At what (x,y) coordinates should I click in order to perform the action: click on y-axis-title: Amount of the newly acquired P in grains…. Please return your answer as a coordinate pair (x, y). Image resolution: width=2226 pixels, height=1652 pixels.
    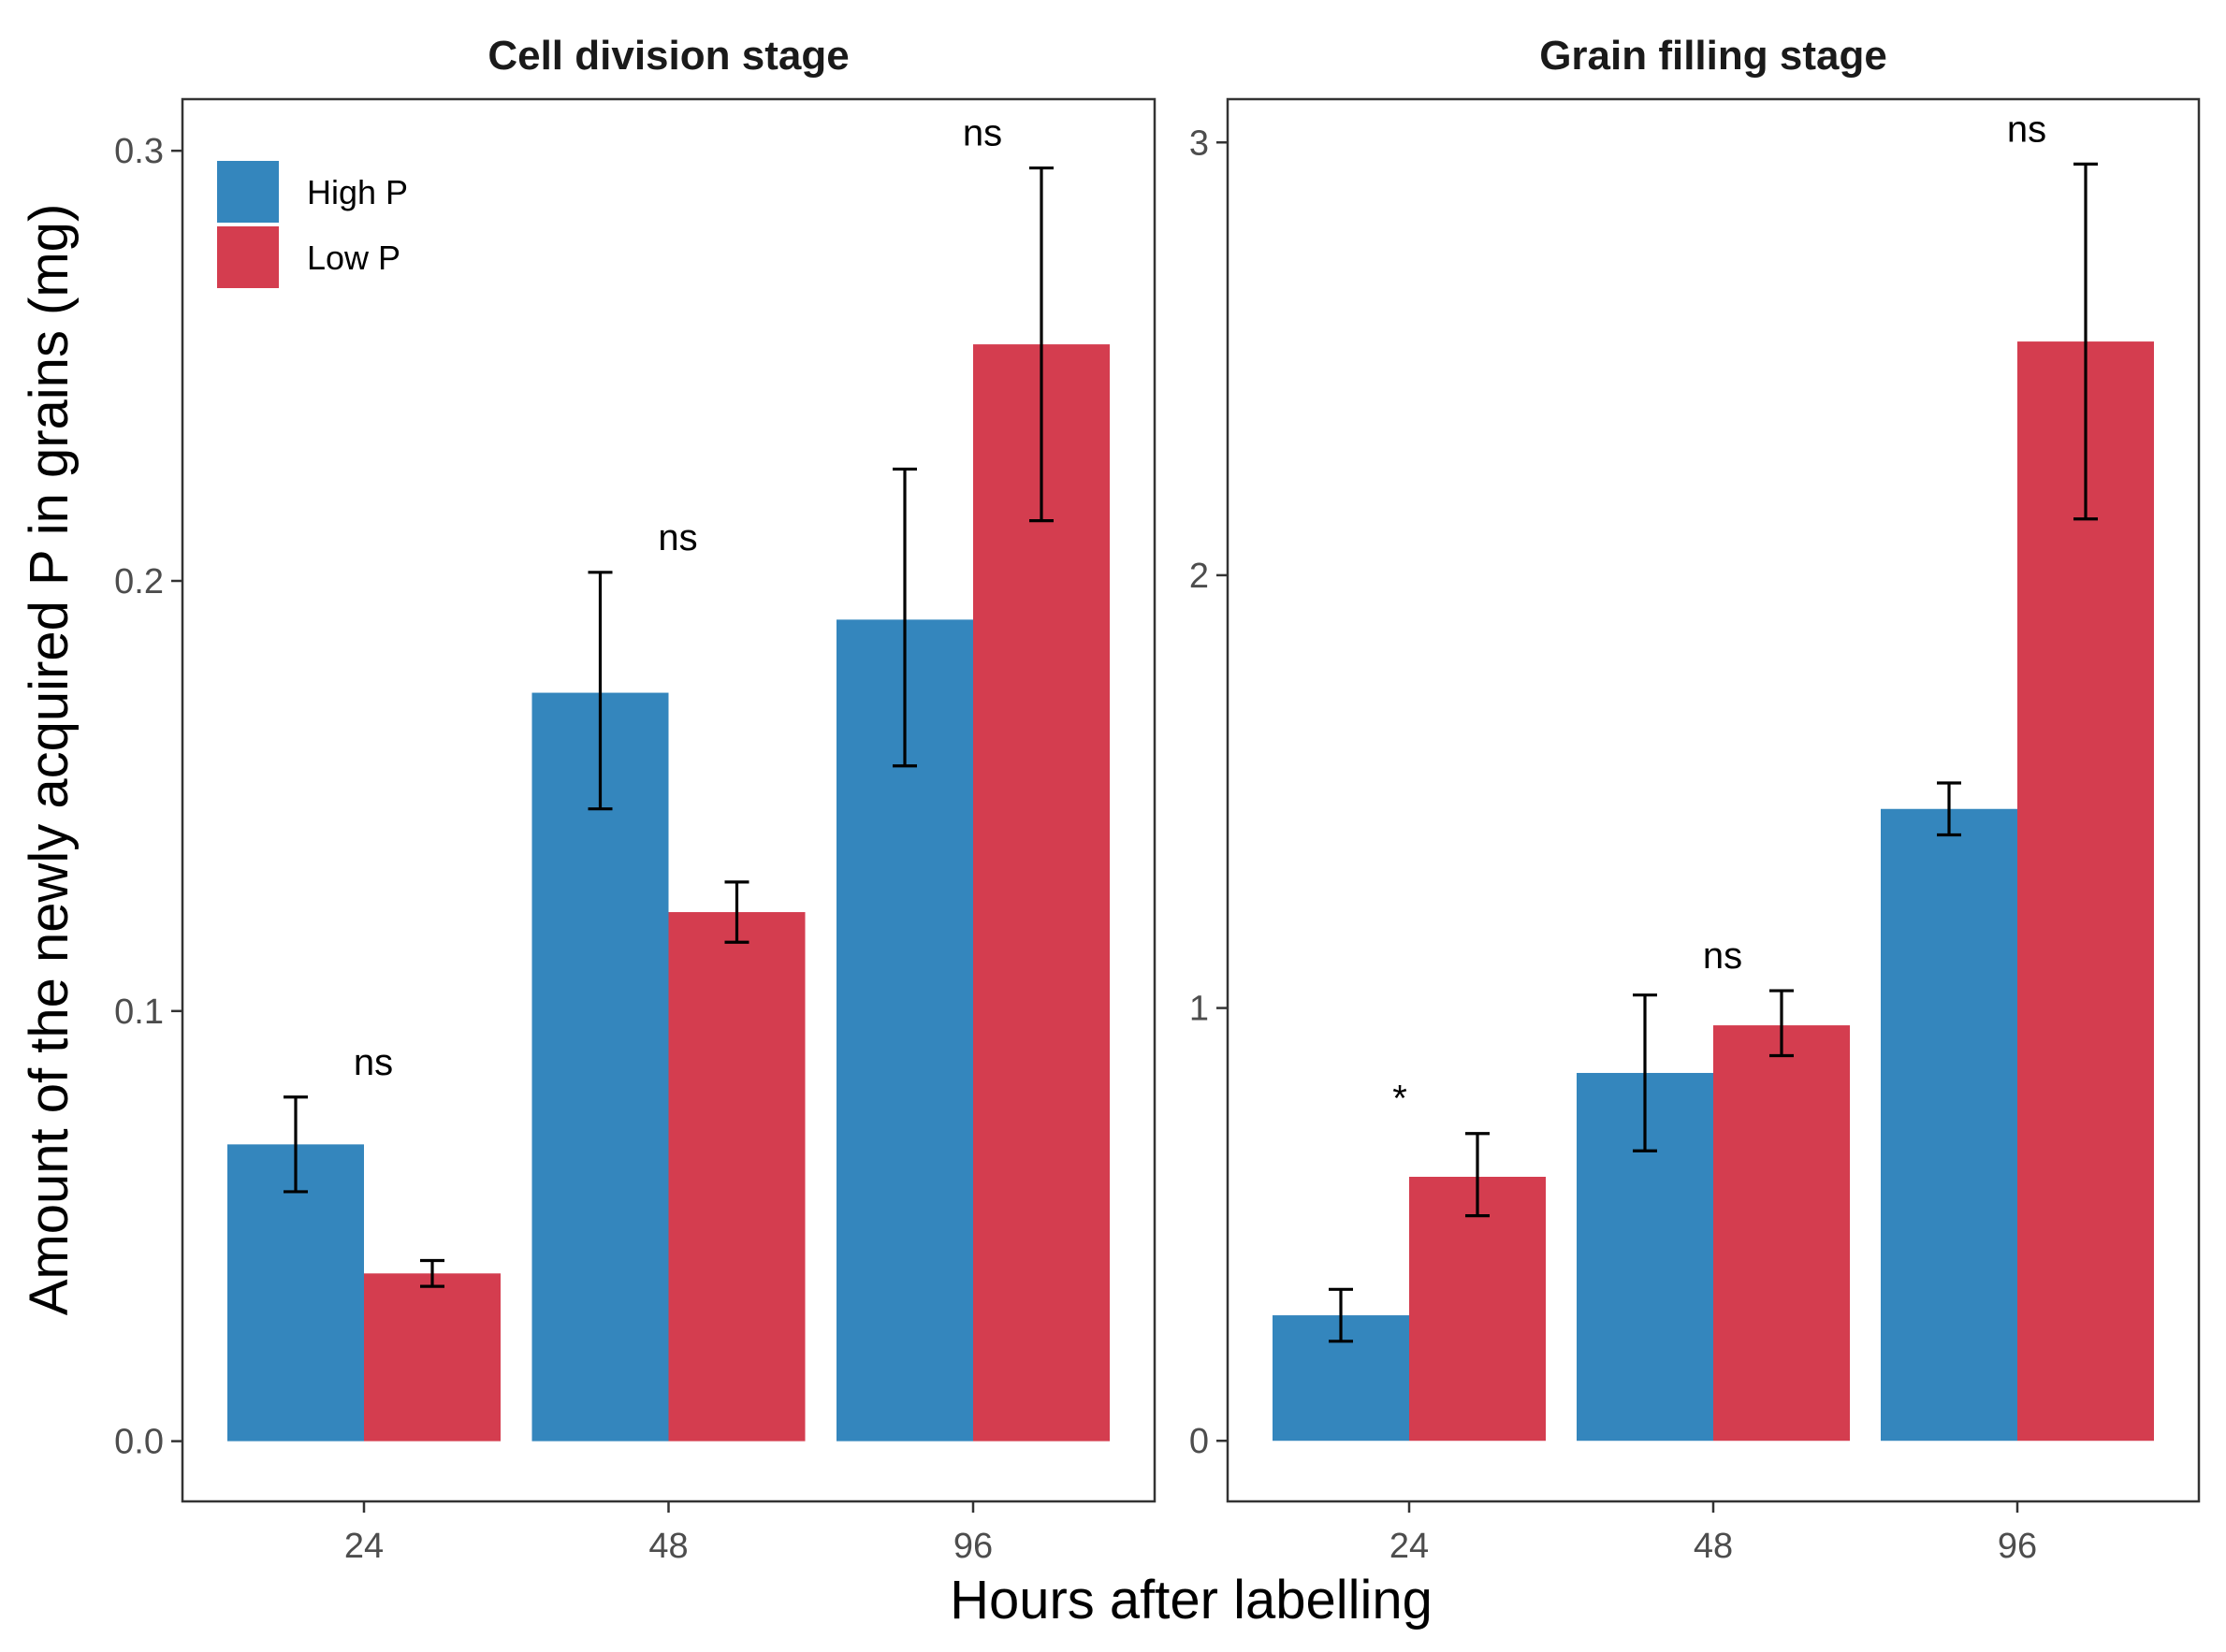
    Looking at the image, I should click on (49, 760).